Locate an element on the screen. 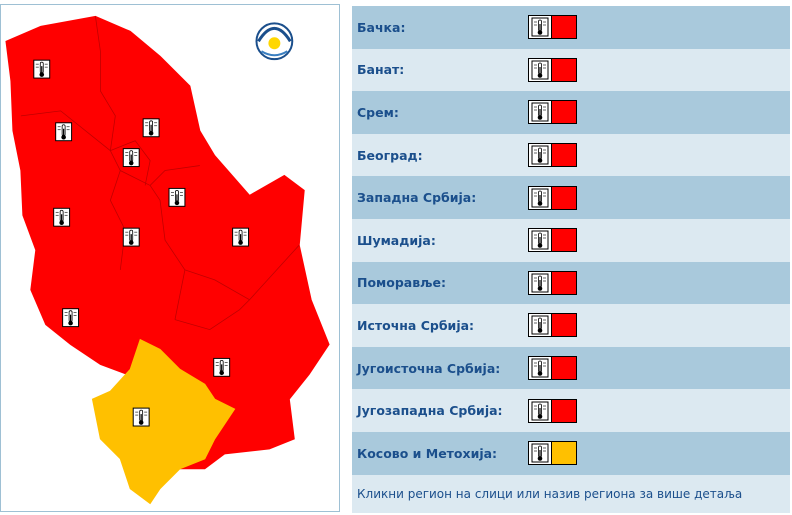 The width and height of the screenshot is (792, 515). region-row: Косово и Метохија: is located at coordinates (571, 453).